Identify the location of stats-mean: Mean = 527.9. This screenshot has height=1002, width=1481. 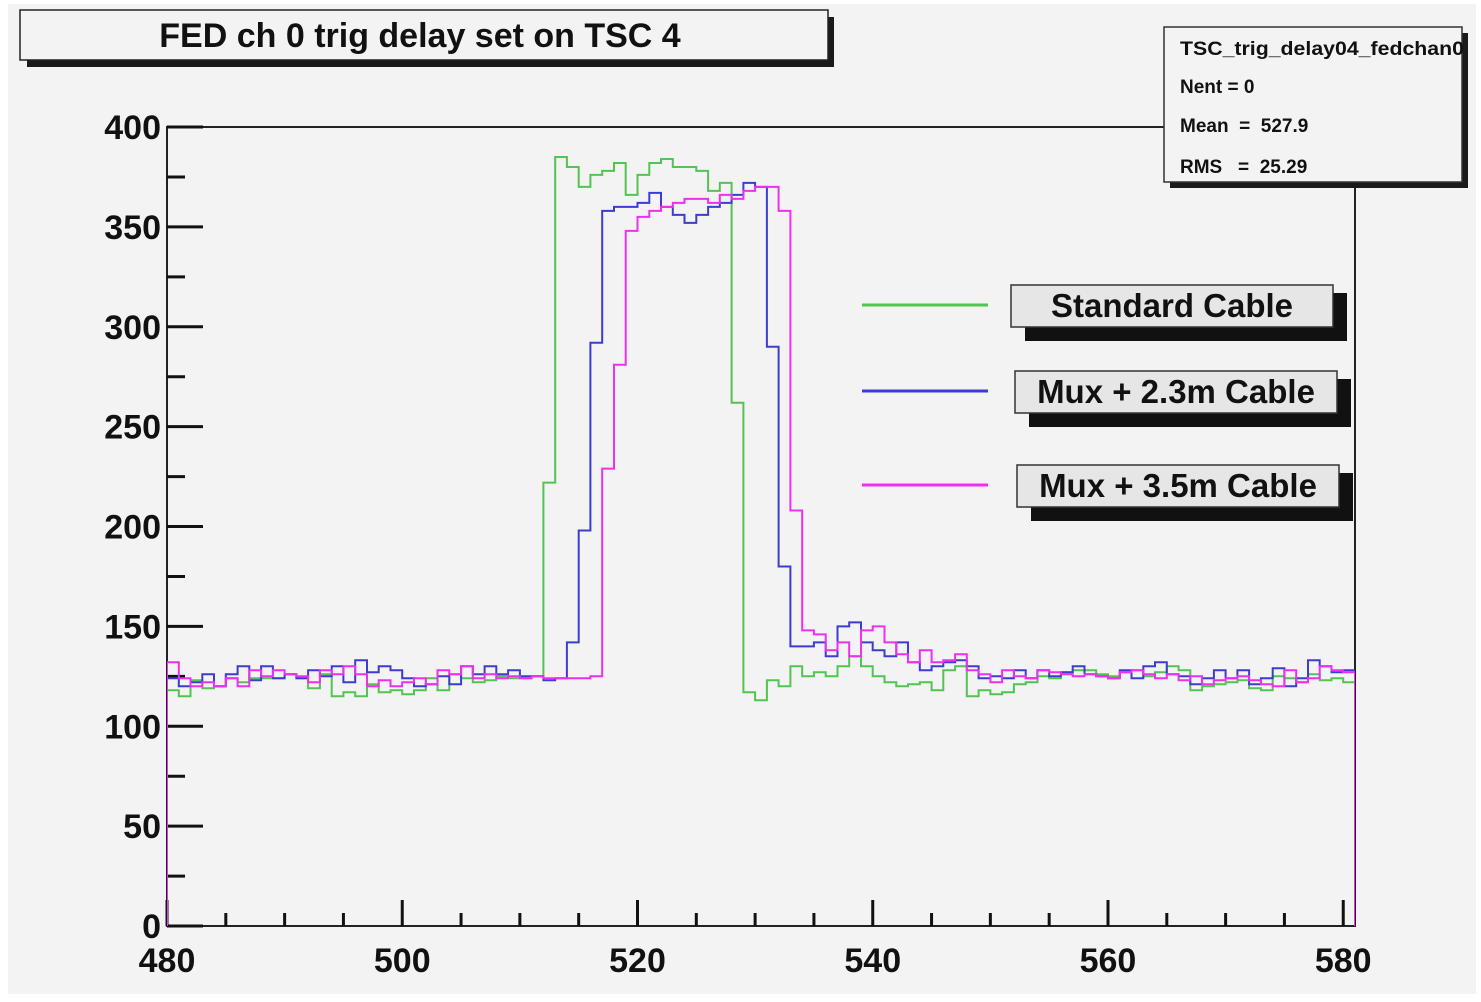
(1244, 126).